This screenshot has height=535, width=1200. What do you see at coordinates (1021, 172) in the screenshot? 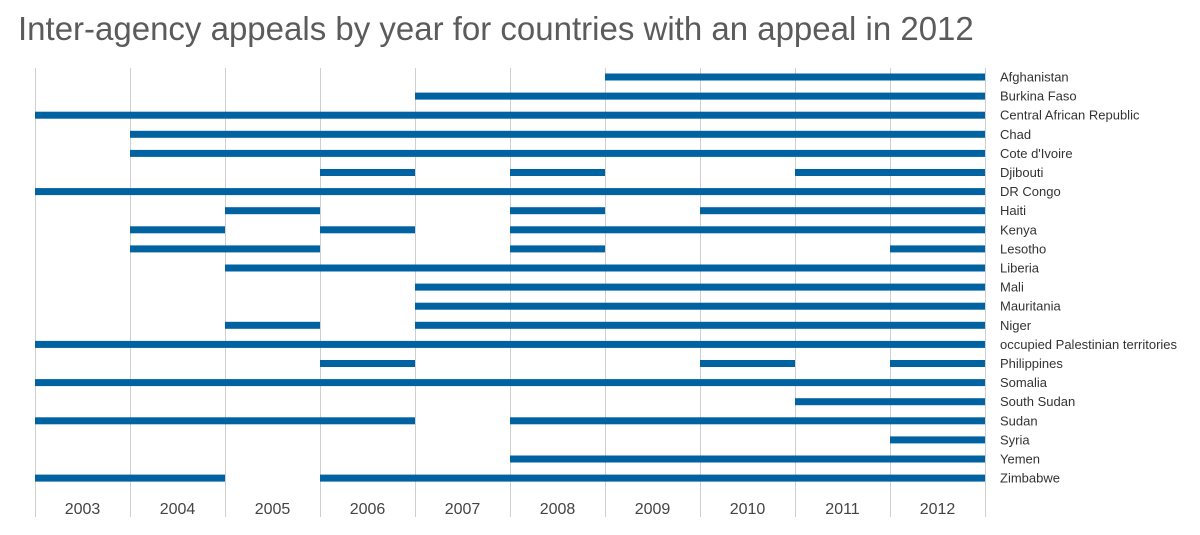
I see `country-label-djibouti: Djibouti` at bounding box center [1021, 172].